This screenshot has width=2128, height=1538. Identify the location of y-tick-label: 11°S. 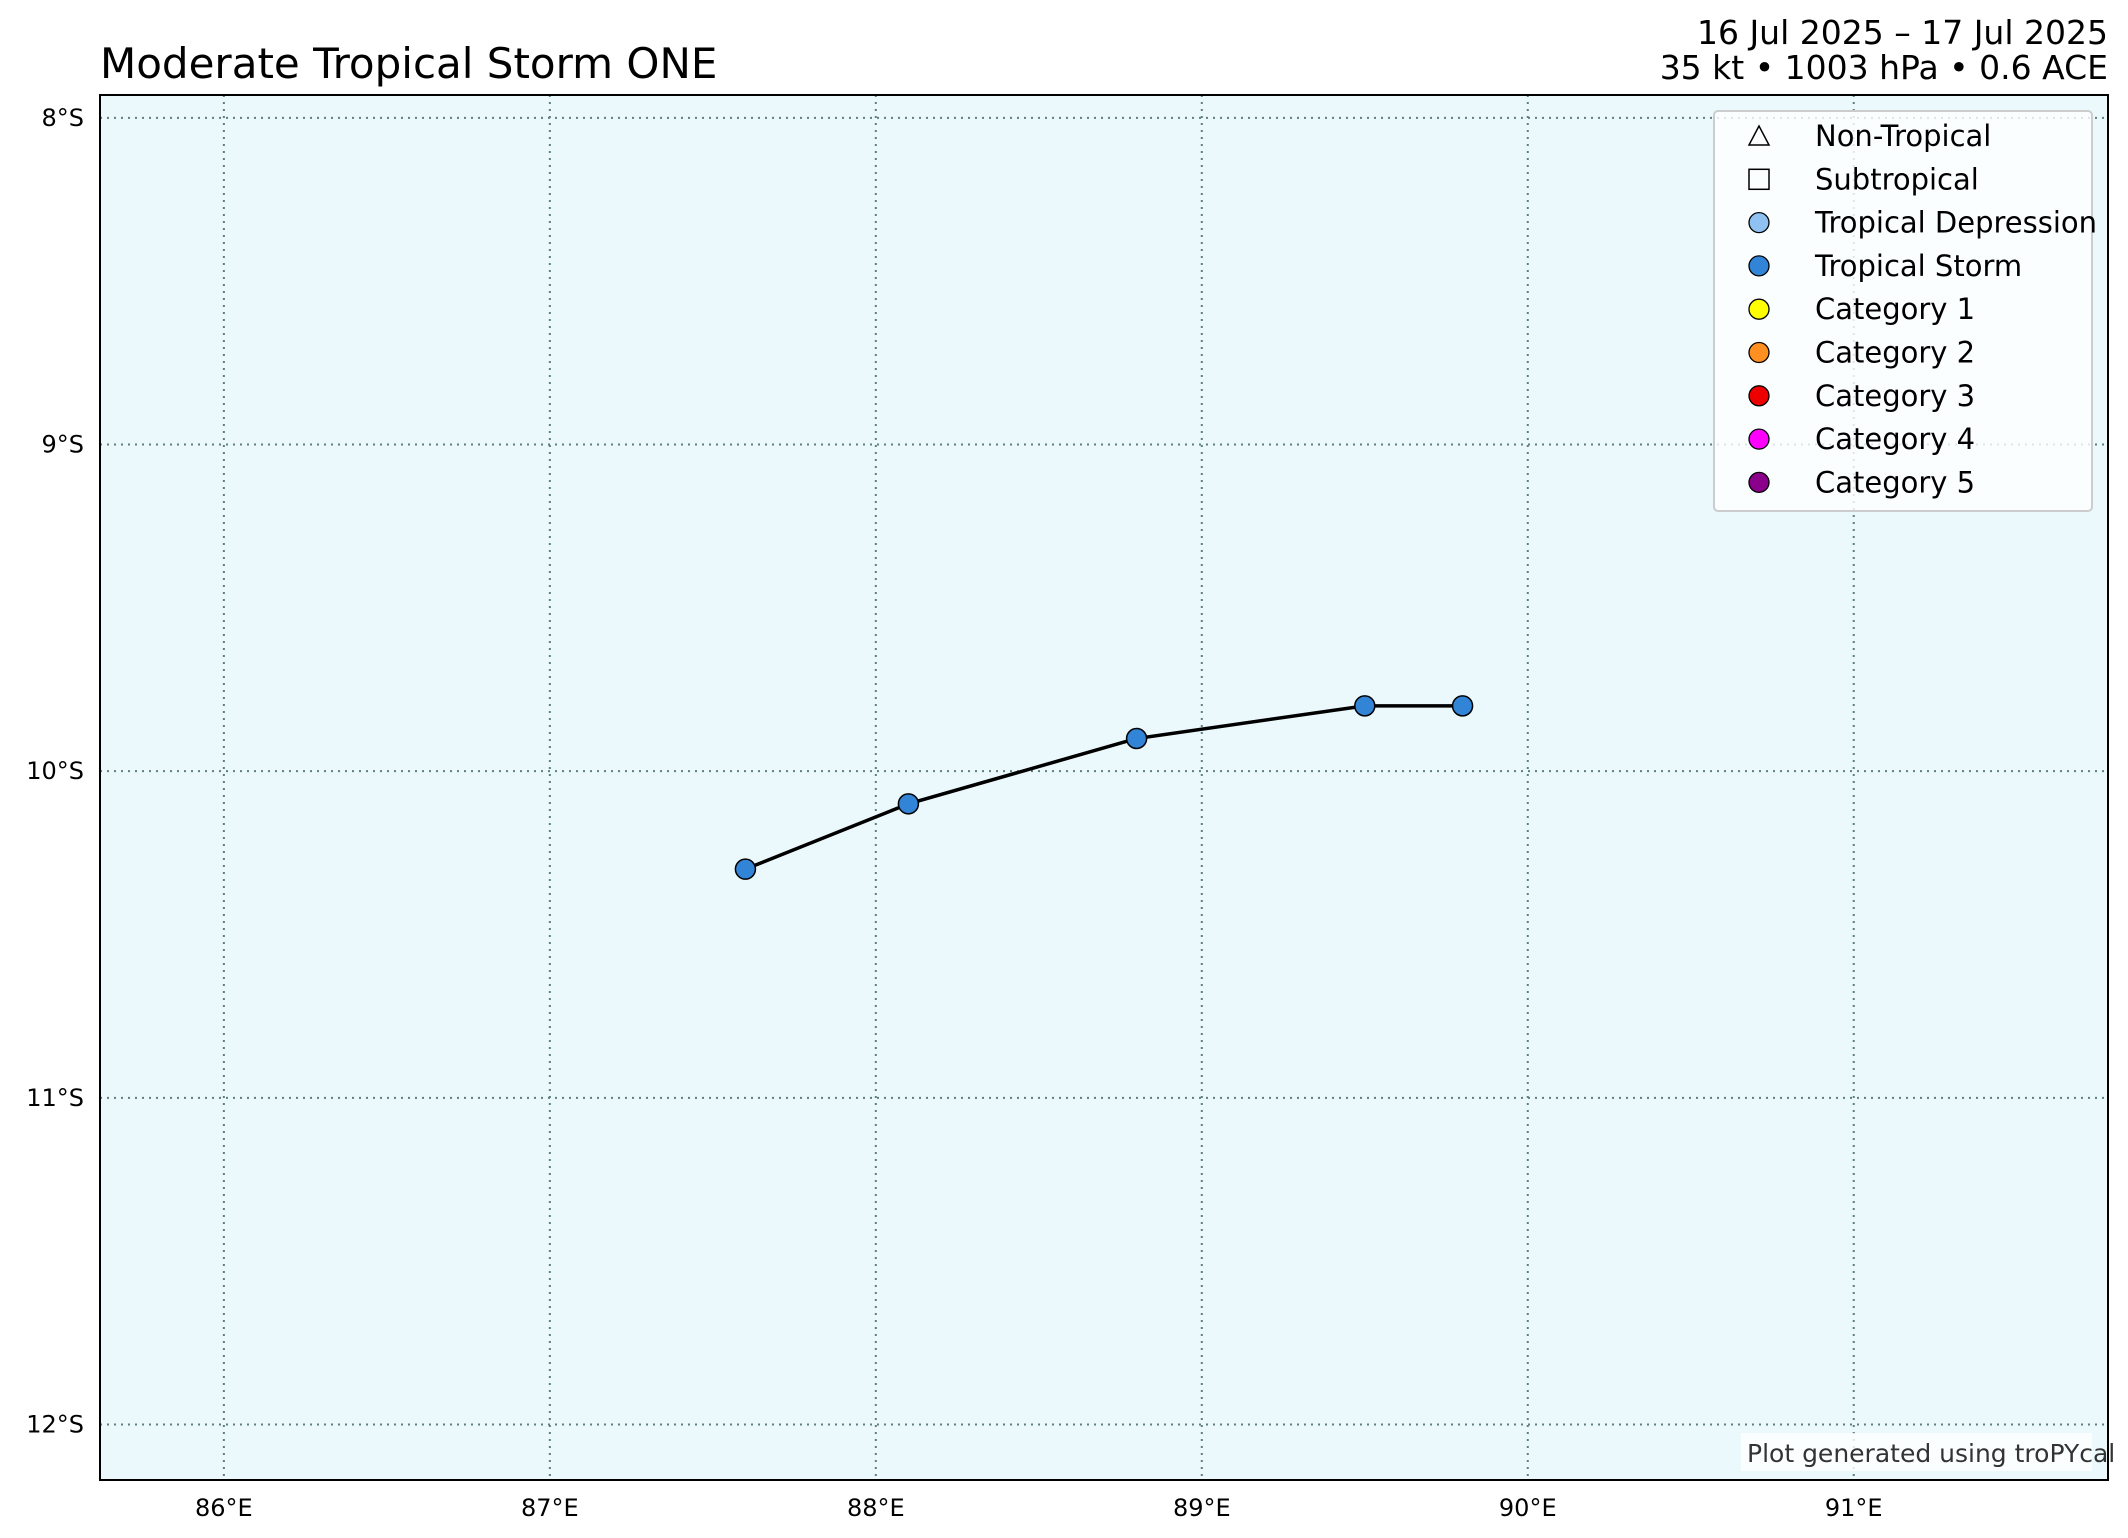
(55, 1098).